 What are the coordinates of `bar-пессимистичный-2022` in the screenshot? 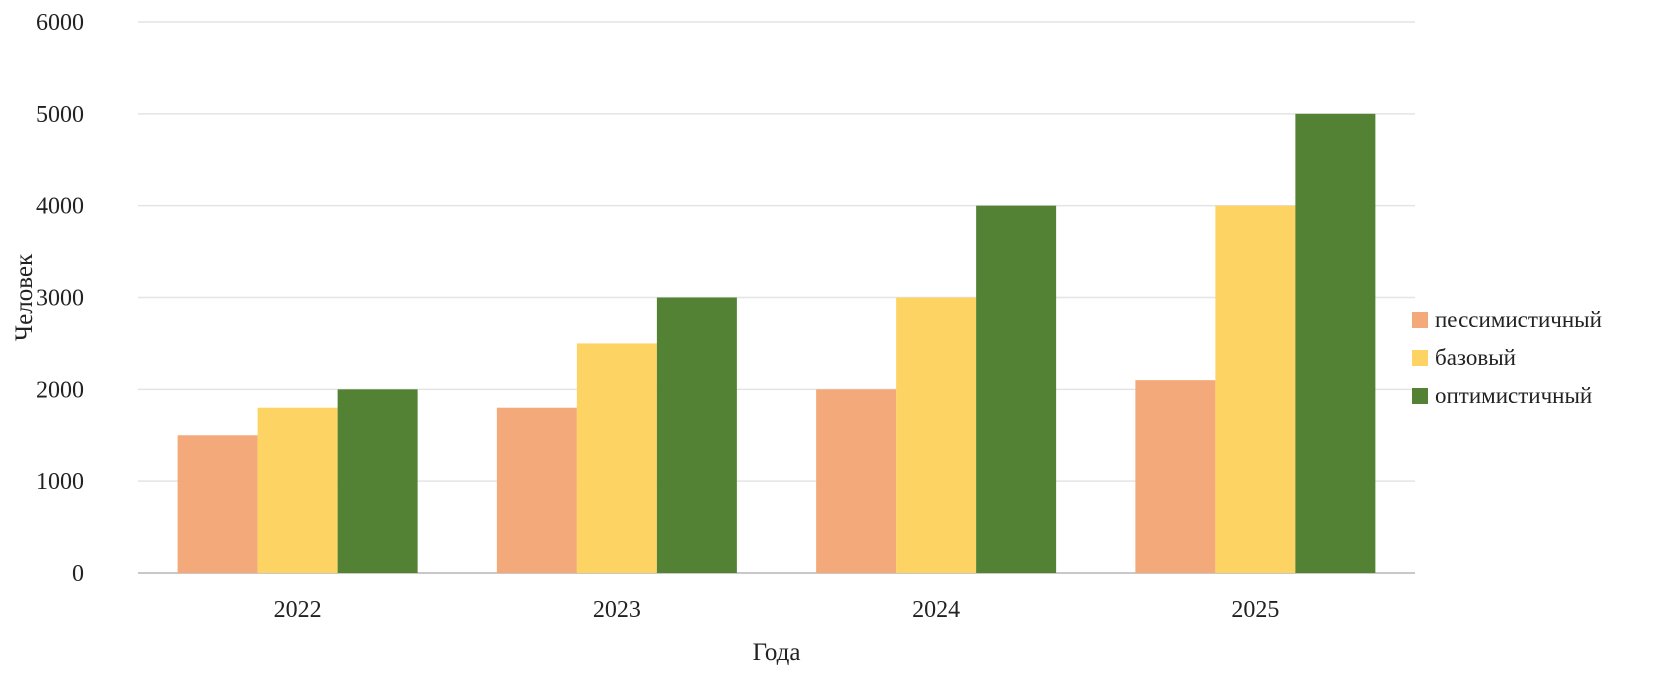 It's located at (217, 504).